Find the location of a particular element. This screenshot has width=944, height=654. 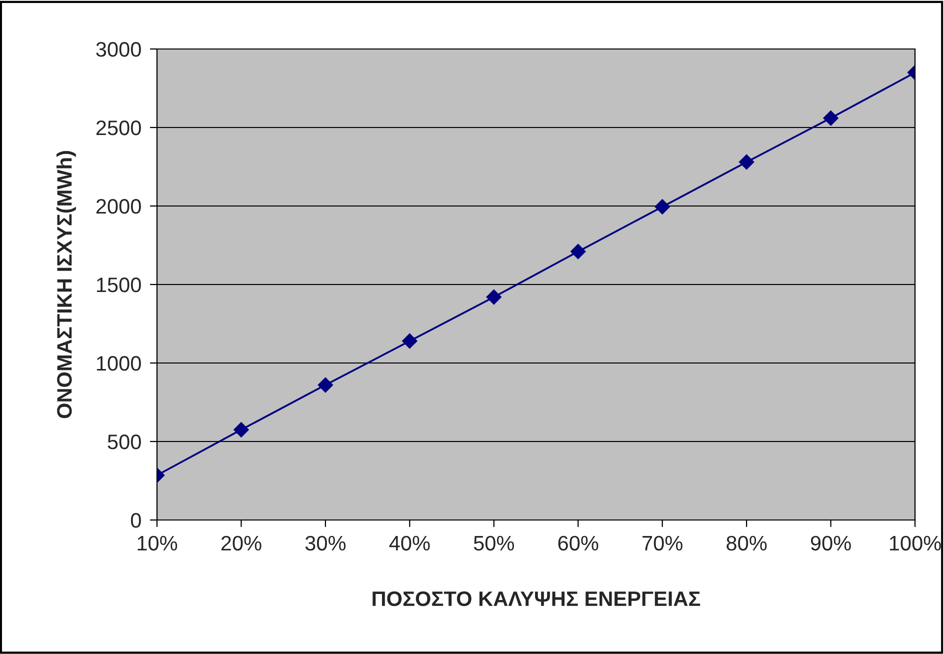

x-tick-label: 50% is located at coordinates (494, 543).